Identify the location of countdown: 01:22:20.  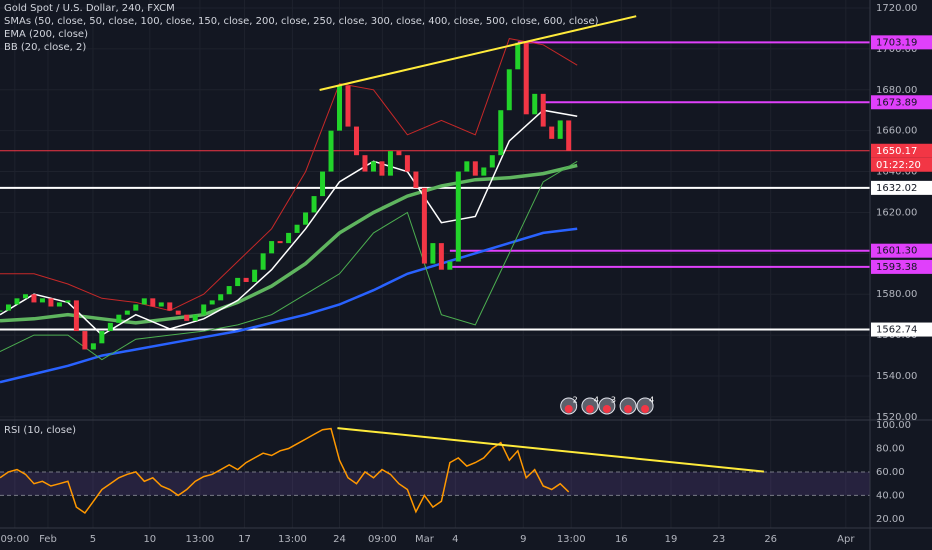
(898, 165).